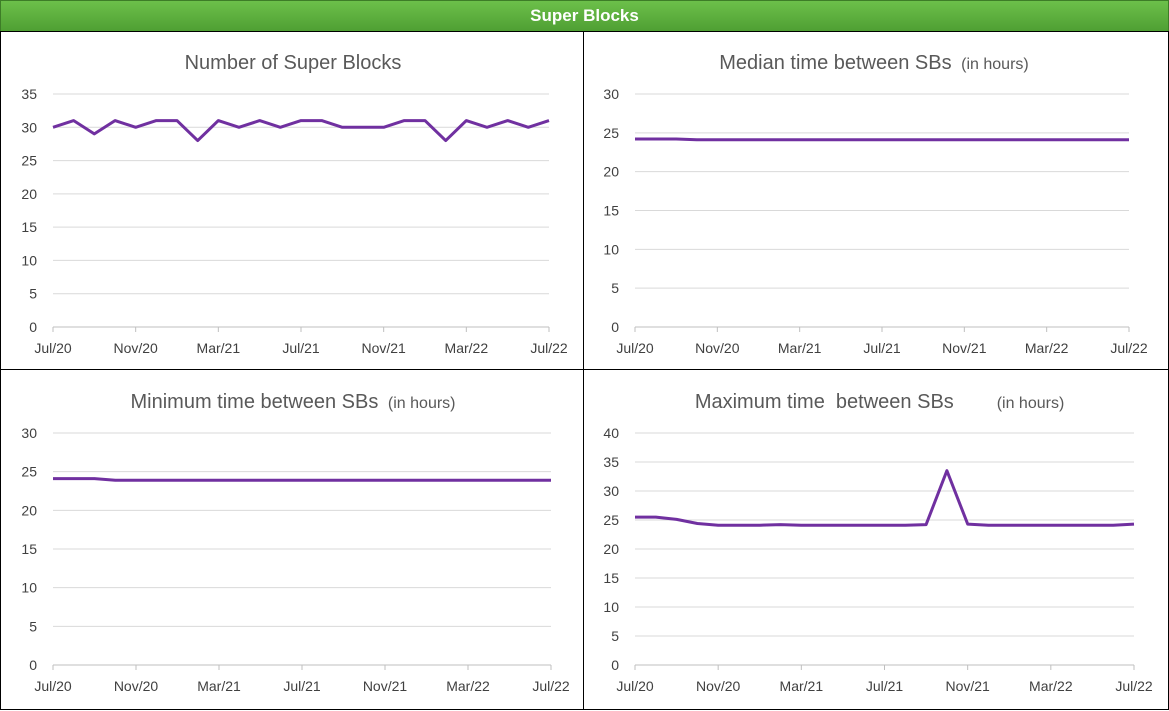 The width and height of the screenshot is (1169, 711). Describe the element at coordinates (254, 402) in the screenshot. I see `chart-title-main: Minimum time between SBs` at that location.